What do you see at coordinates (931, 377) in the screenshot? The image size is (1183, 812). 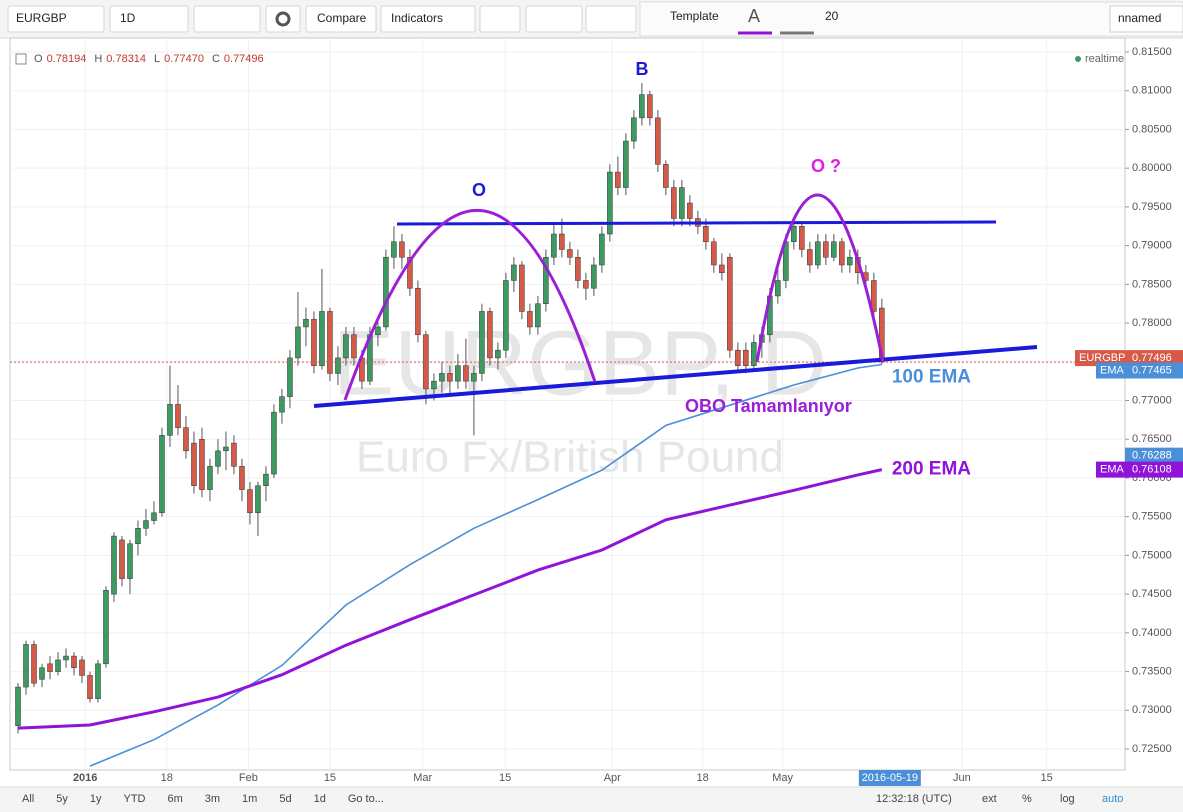 I see `ema-label: 100 EMA` at bounding box center [931, 377].